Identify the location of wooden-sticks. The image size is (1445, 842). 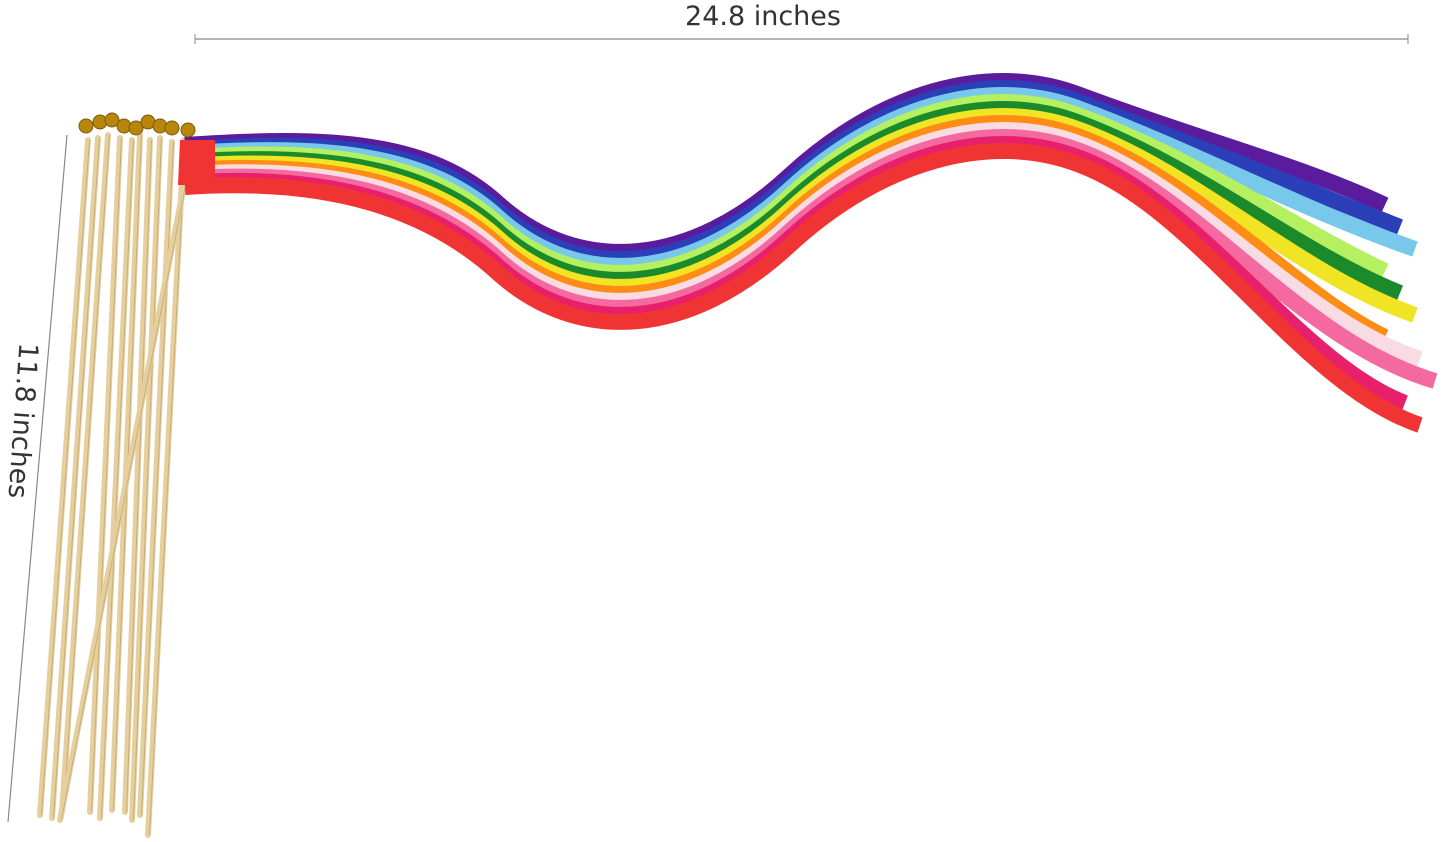
(116, 485).